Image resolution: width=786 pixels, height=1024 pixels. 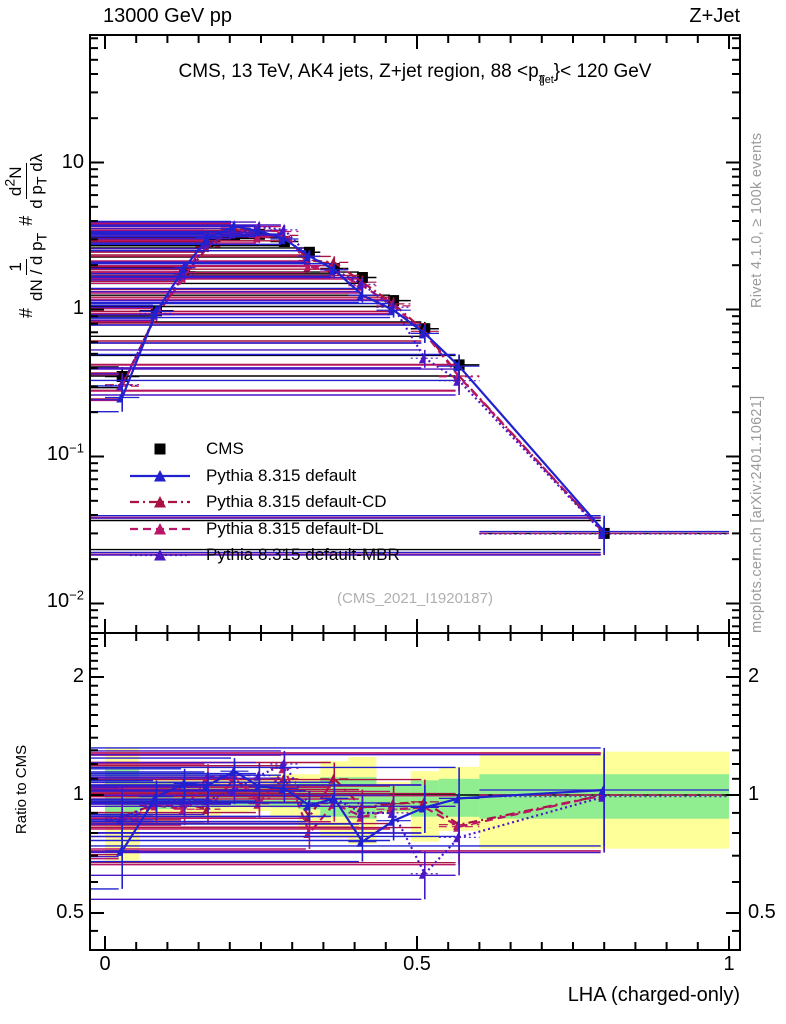 I want to click on ylabel-fraction-2: d2N d pT dλ, so click(x=26, y=181).